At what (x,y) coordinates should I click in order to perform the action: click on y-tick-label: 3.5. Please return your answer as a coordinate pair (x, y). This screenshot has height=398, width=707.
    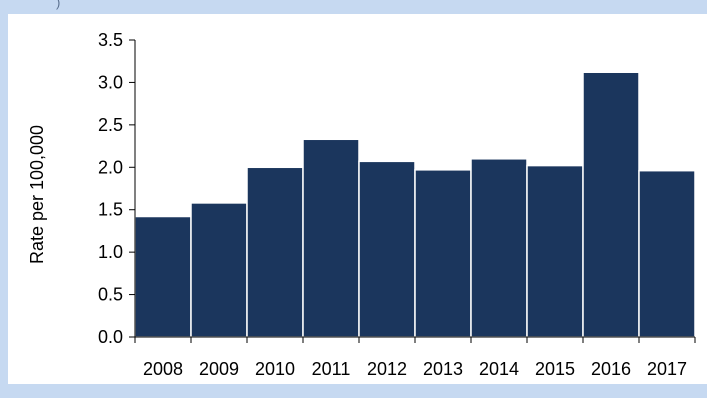
    Looking at the image, I should click on (110, 40).